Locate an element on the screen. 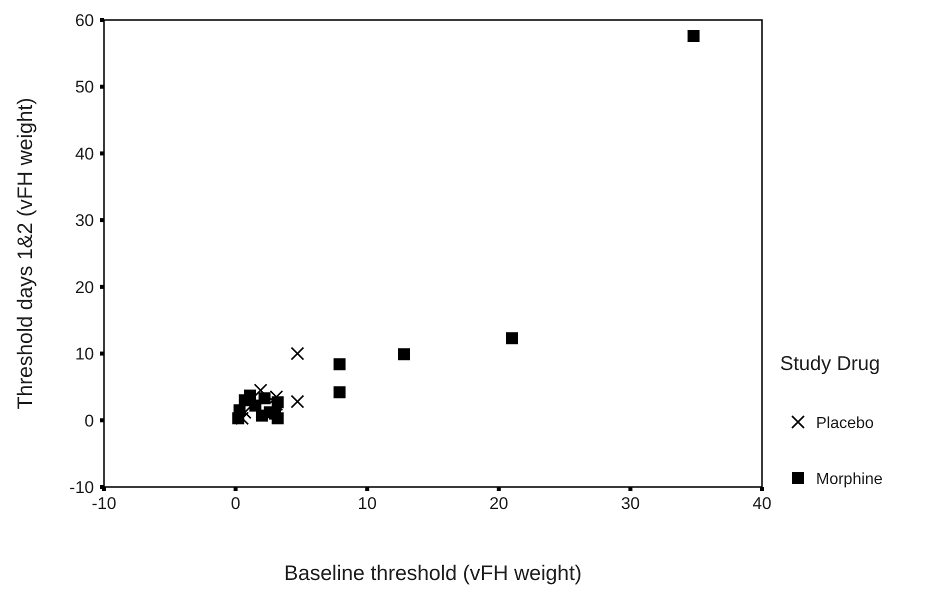 The height and width of the screenshot is (598, 933). x-tick-label: 20 is located at coordinates (498, 503).